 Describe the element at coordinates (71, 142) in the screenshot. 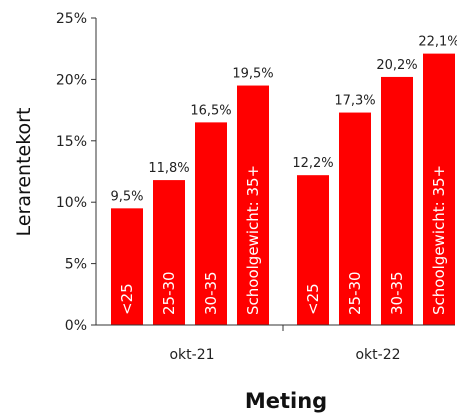

I see `y-tick-label: 15%` at that location.